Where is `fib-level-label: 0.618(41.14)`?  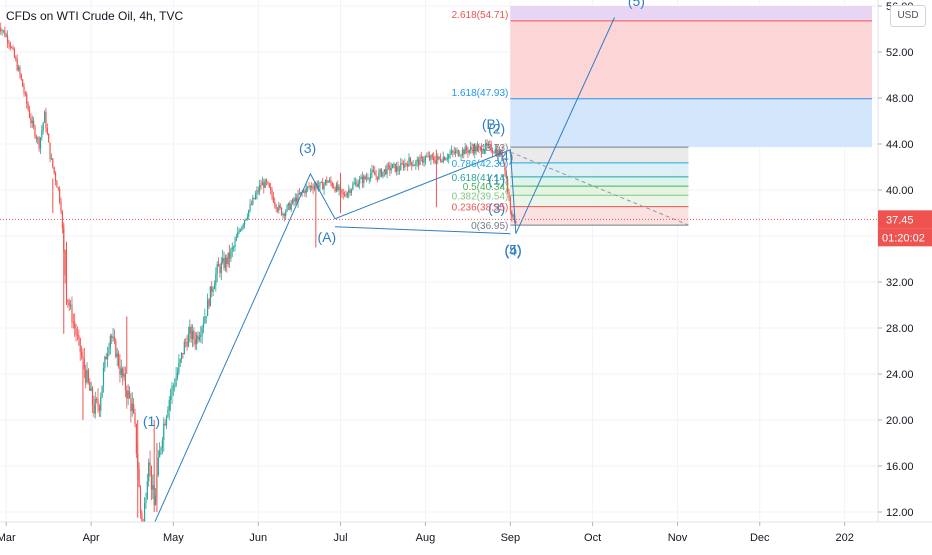
fib-level-label: 0.618(41.14) is located at coordinates (480, 178).